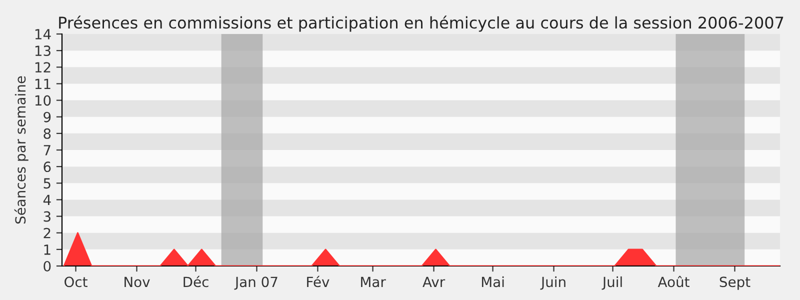 The width and height of the screenshot is (800, 300). Describe the element at coordinates (612, 283) in the screenshot. I see `x-tick-label: Juil` at that location.